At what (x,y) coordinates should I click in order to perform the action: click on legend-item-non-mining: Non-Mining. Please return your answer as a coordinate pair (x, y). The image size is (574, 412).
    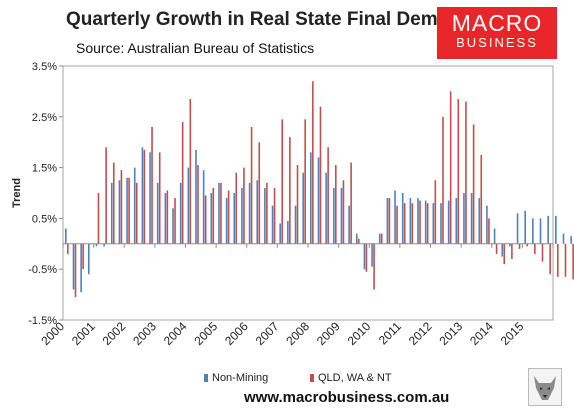
    Looking at the image, I should click on (236, 378).